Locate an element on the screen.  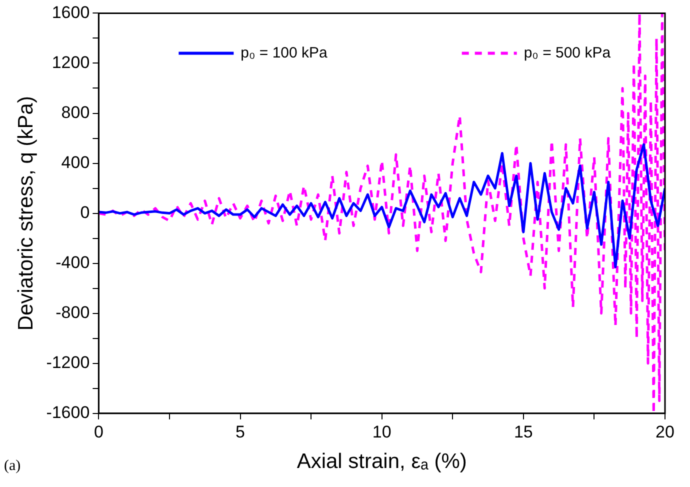
legend-label: p₀ = 500 kPa is located at coordinates (568, 53).